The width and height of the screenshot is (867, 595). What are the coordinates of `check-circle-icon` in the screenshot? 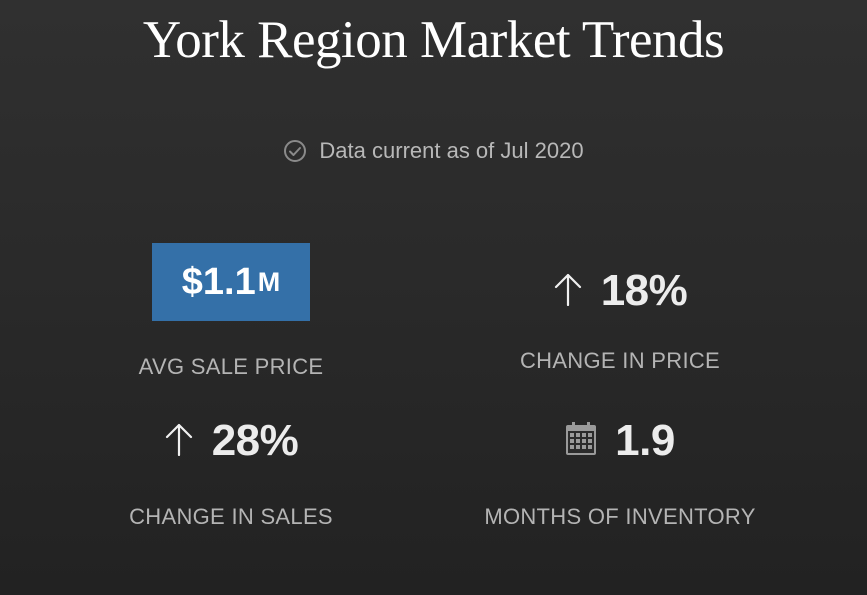 It's located at (295, 151).